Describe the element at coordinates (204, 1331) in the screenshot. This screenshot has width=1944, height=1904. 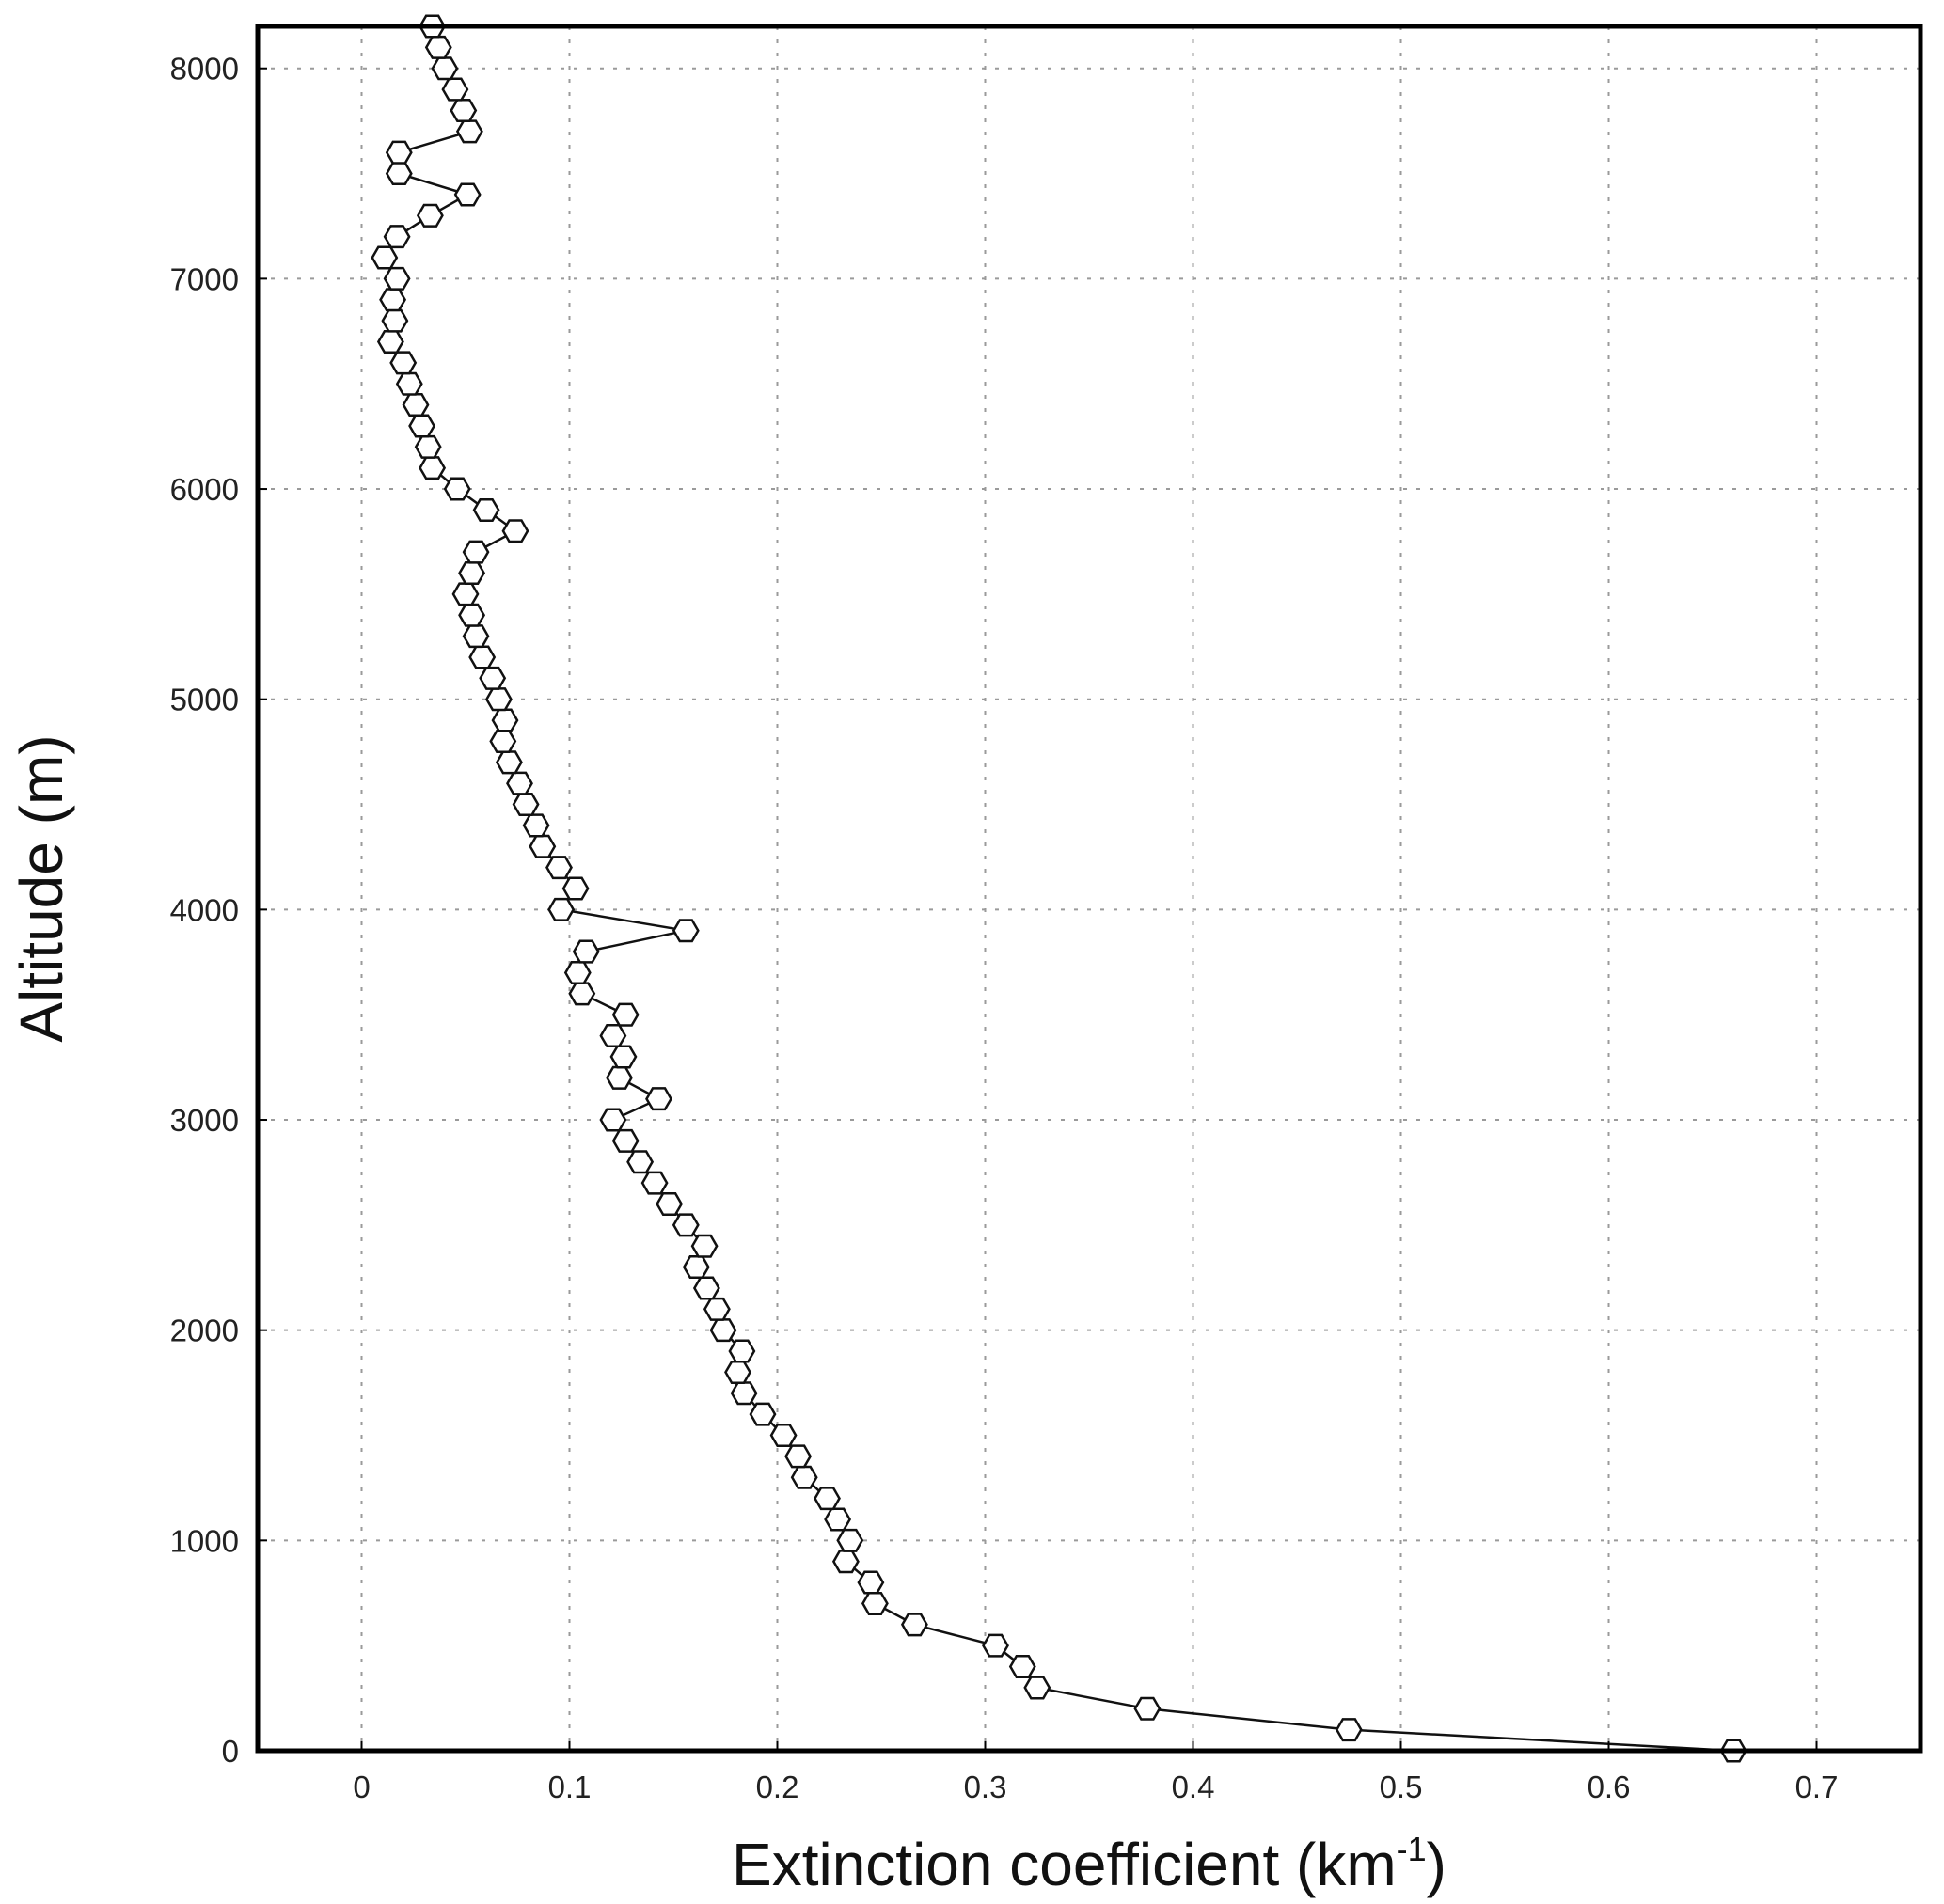
I see `y-tick-label: 2000` at that location.